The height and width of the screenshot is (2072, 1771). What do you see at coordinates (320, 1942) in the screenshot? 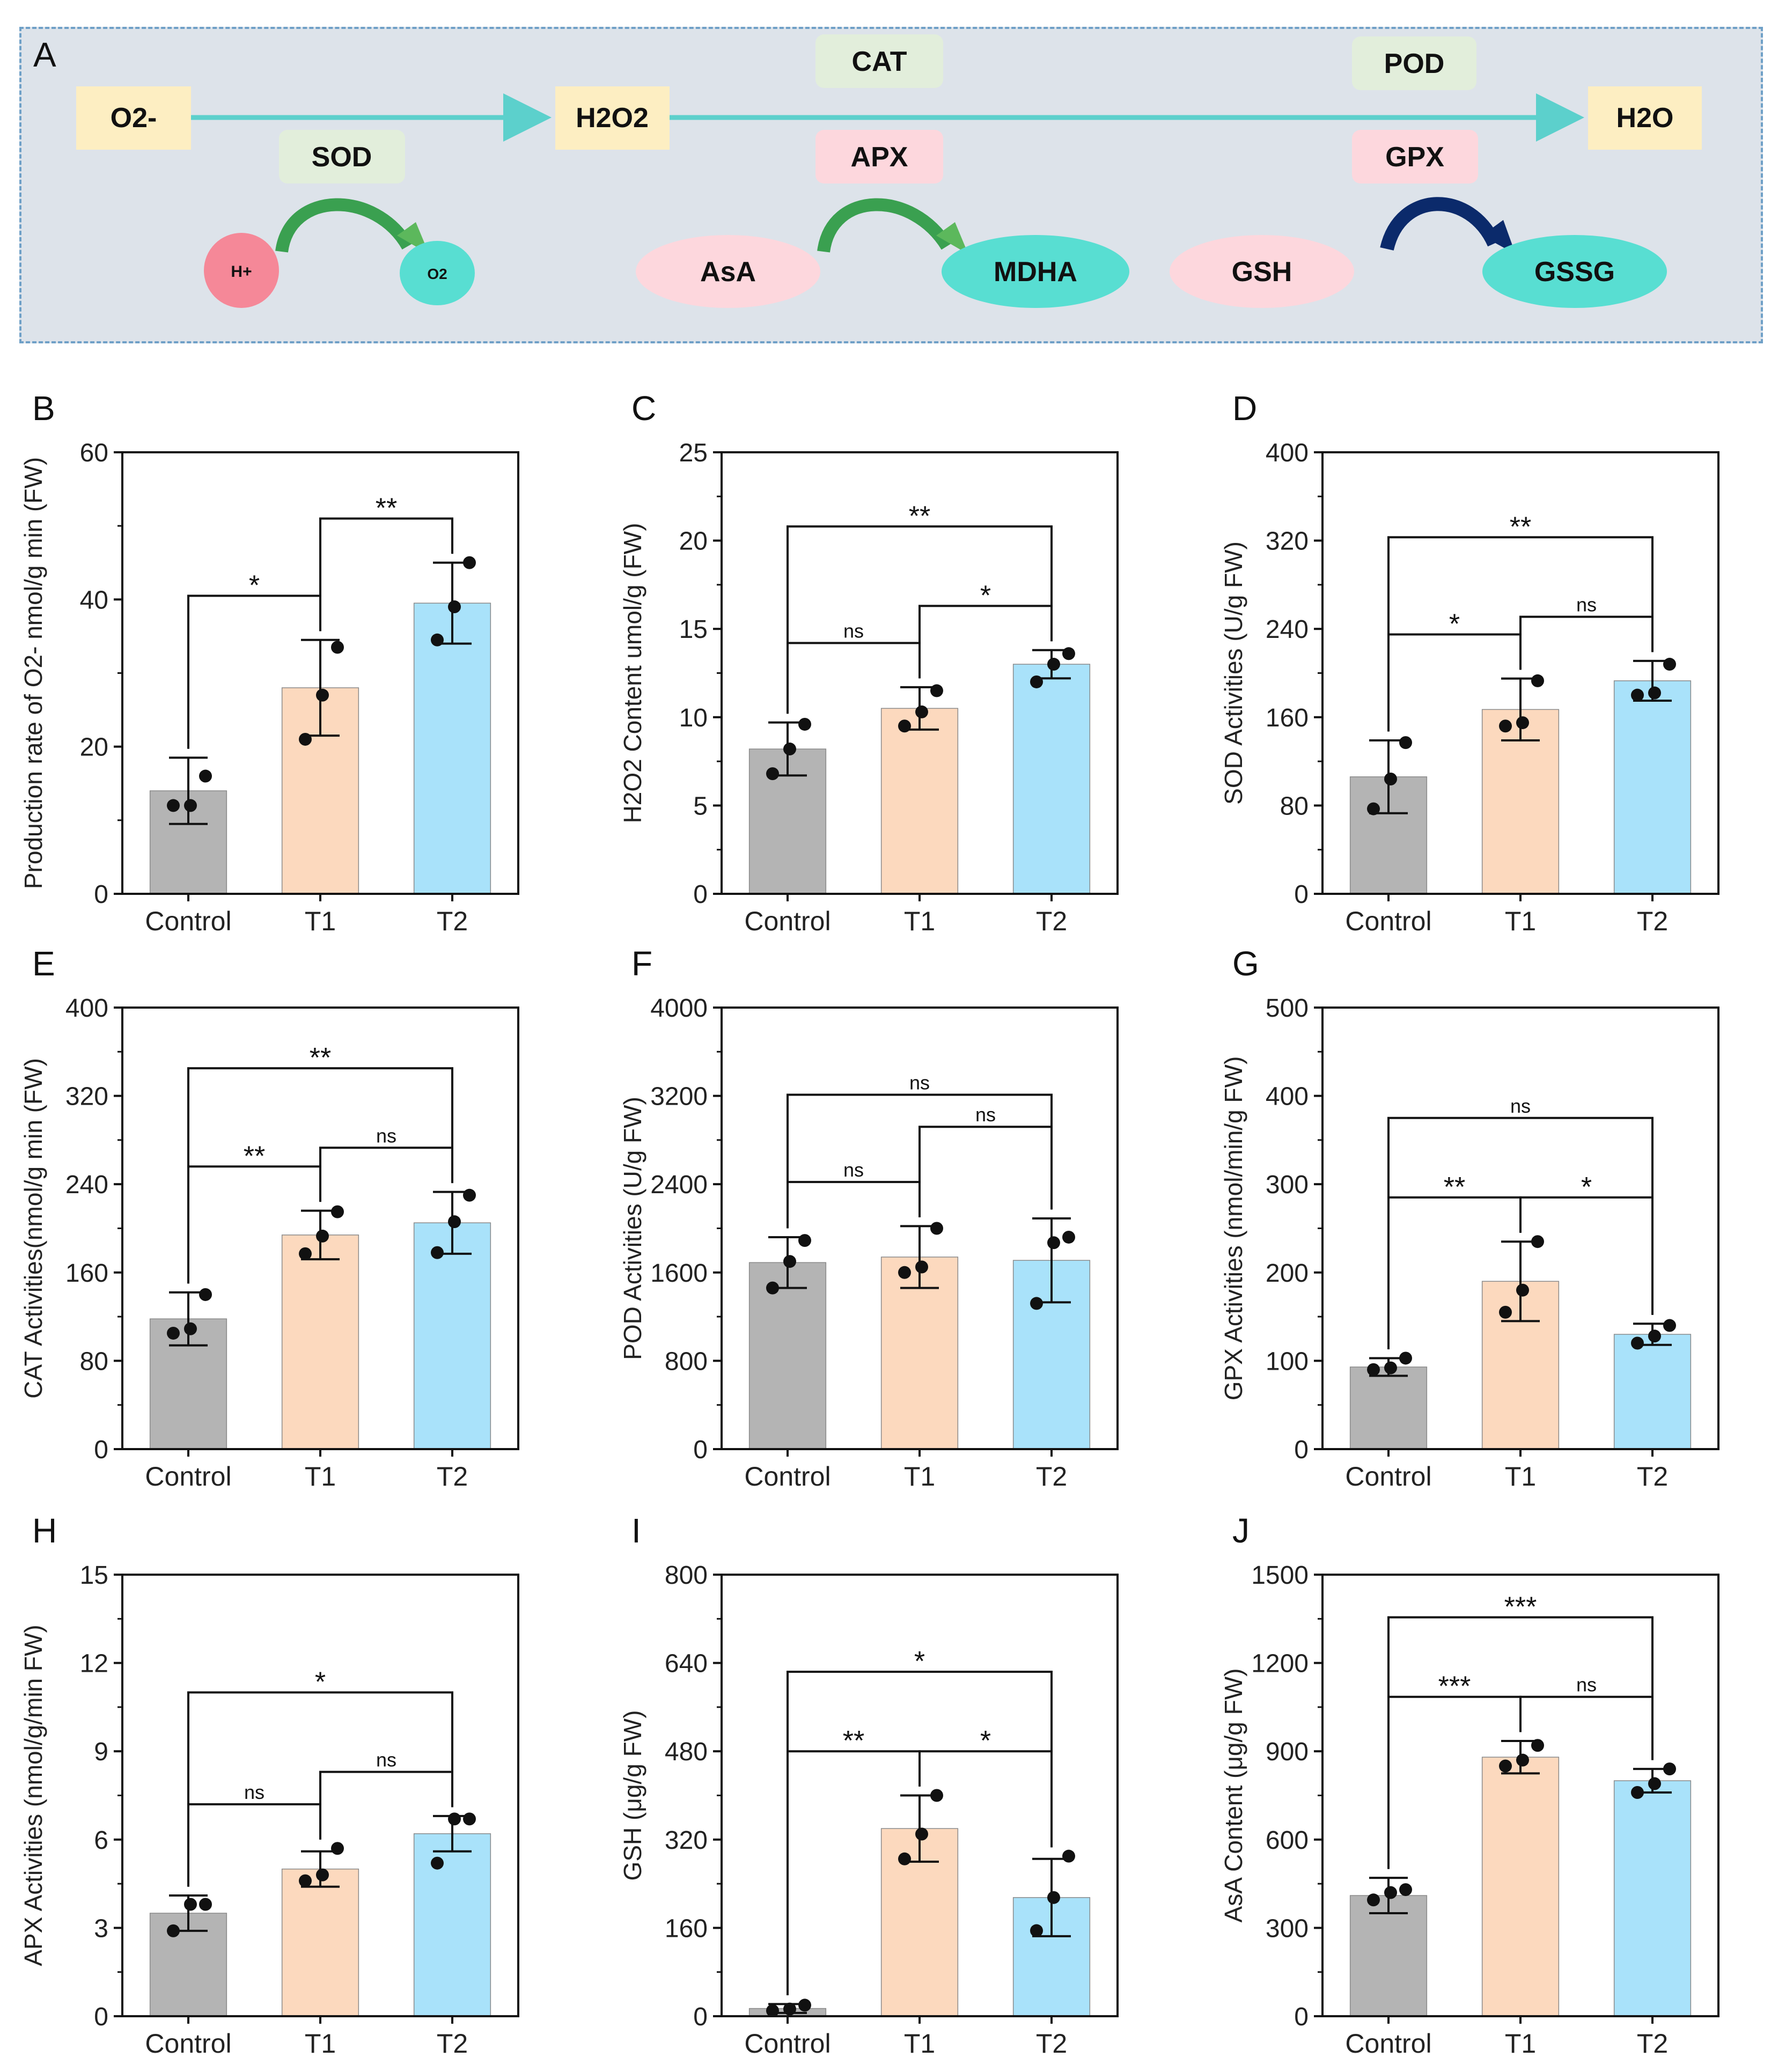
I see `bar-h-t1` at bounding box center [320, 1942].